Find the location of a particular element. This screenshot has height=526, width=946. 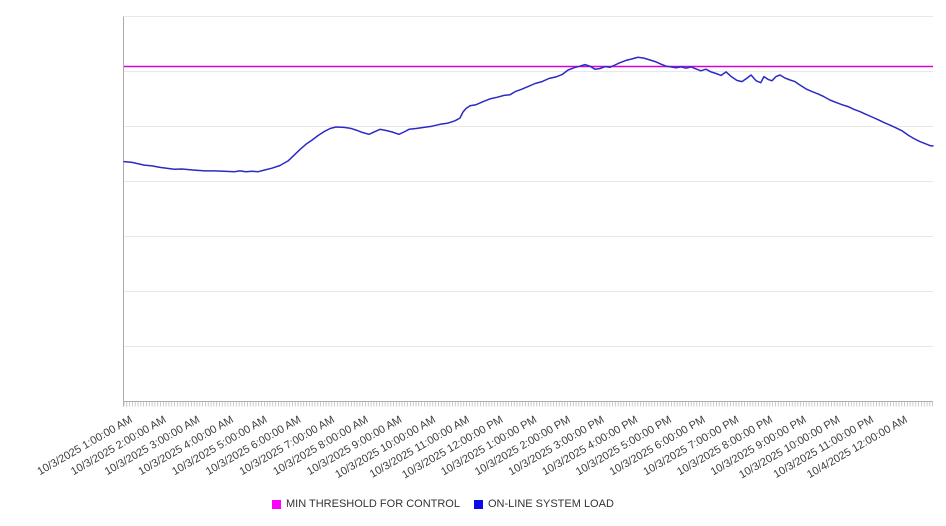

legend-swatch-threshold-icon is located at coordinates (276, 504).